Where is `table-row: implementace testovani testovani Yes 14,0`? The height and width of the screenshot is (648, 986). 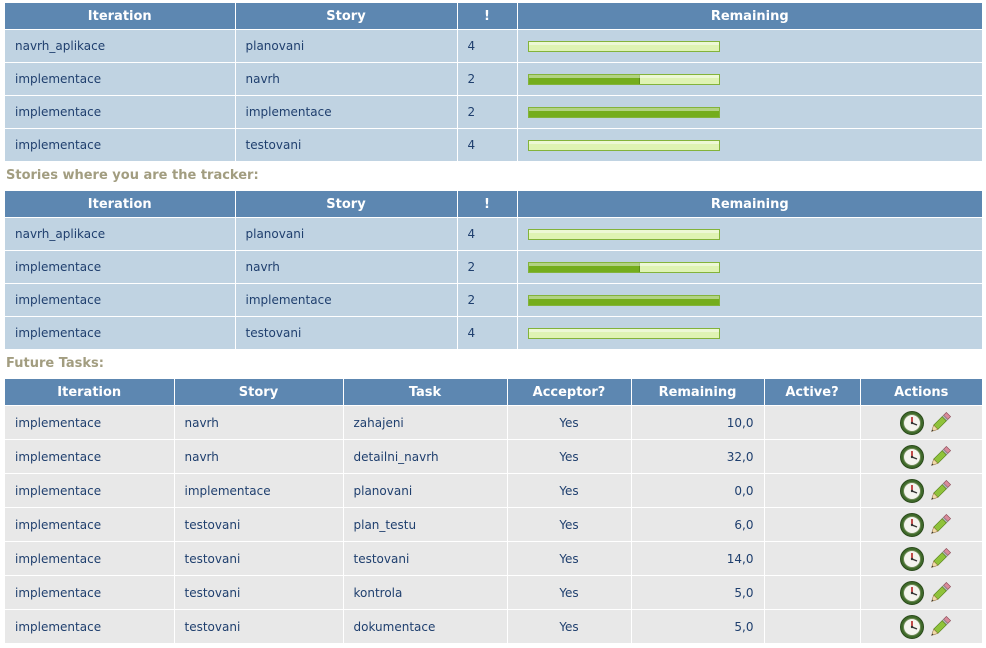
table-row: implementace testovani testovani Yes 14,0 is located at coordinates (493, 558).